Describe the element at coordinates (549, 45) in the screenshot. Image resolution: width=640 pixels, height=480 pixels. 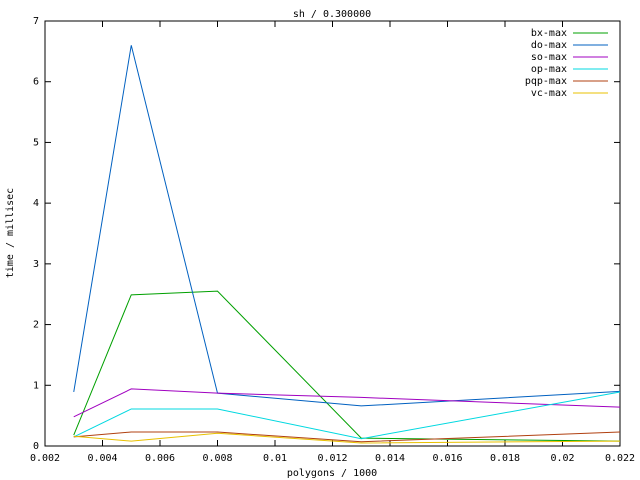
I see `legend-label: do-max` at that location.